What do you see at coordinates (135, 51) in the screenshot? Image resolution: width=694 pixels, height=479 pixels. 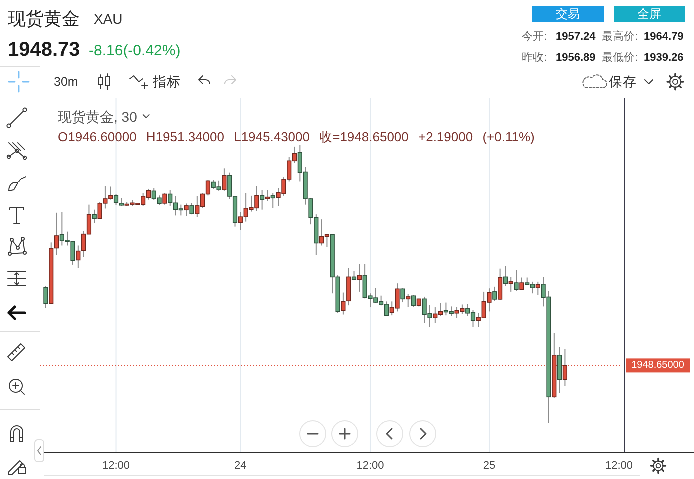 I see `annotation: -8.16(-0.42%)` at bounding box center [135, 51].